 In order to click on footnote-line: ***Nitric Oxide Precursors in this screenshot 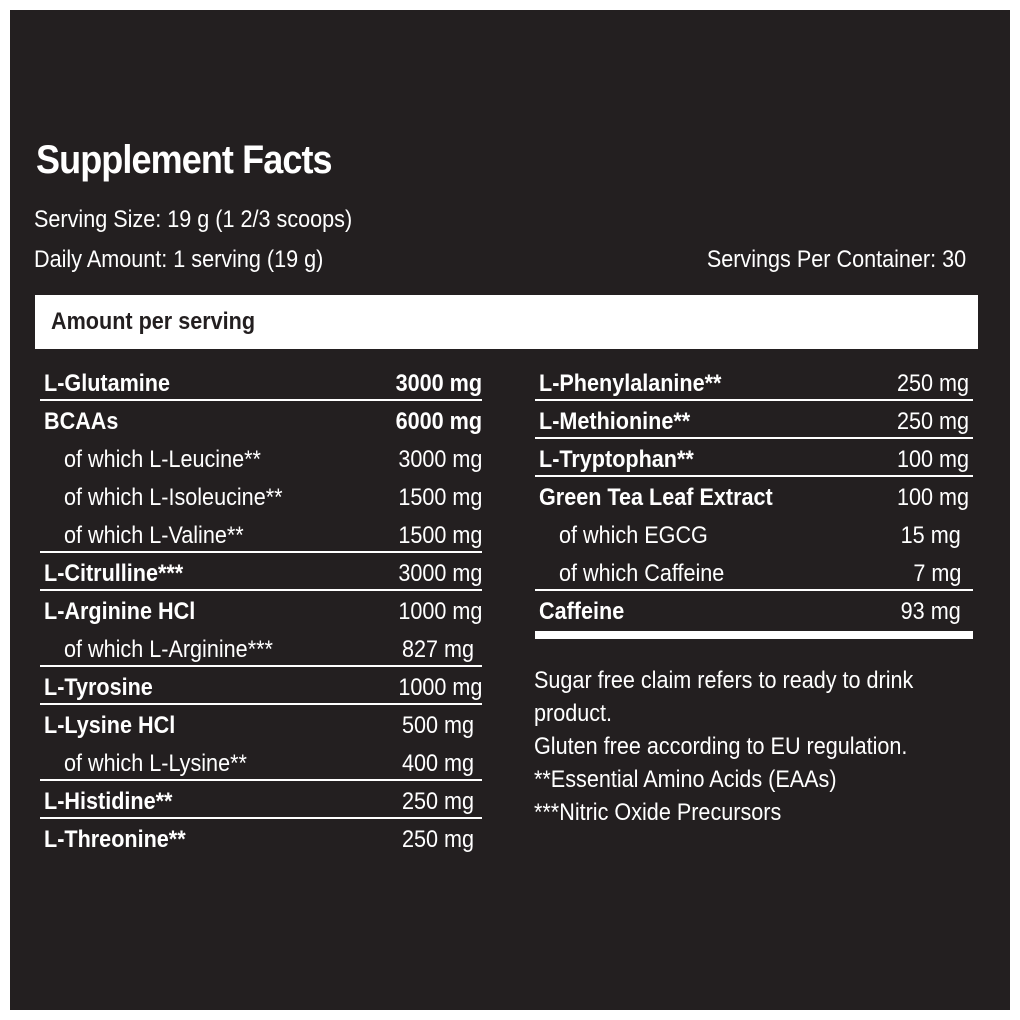, I will do `click(658, 812)`.